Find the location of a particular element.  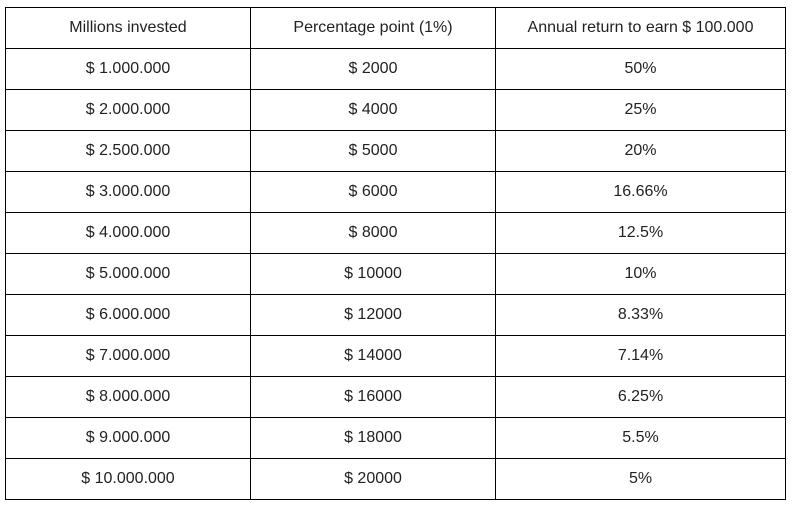

table-row: $ 6.000.000 $ 12000 8.33% is located at coordinates (395, 315).